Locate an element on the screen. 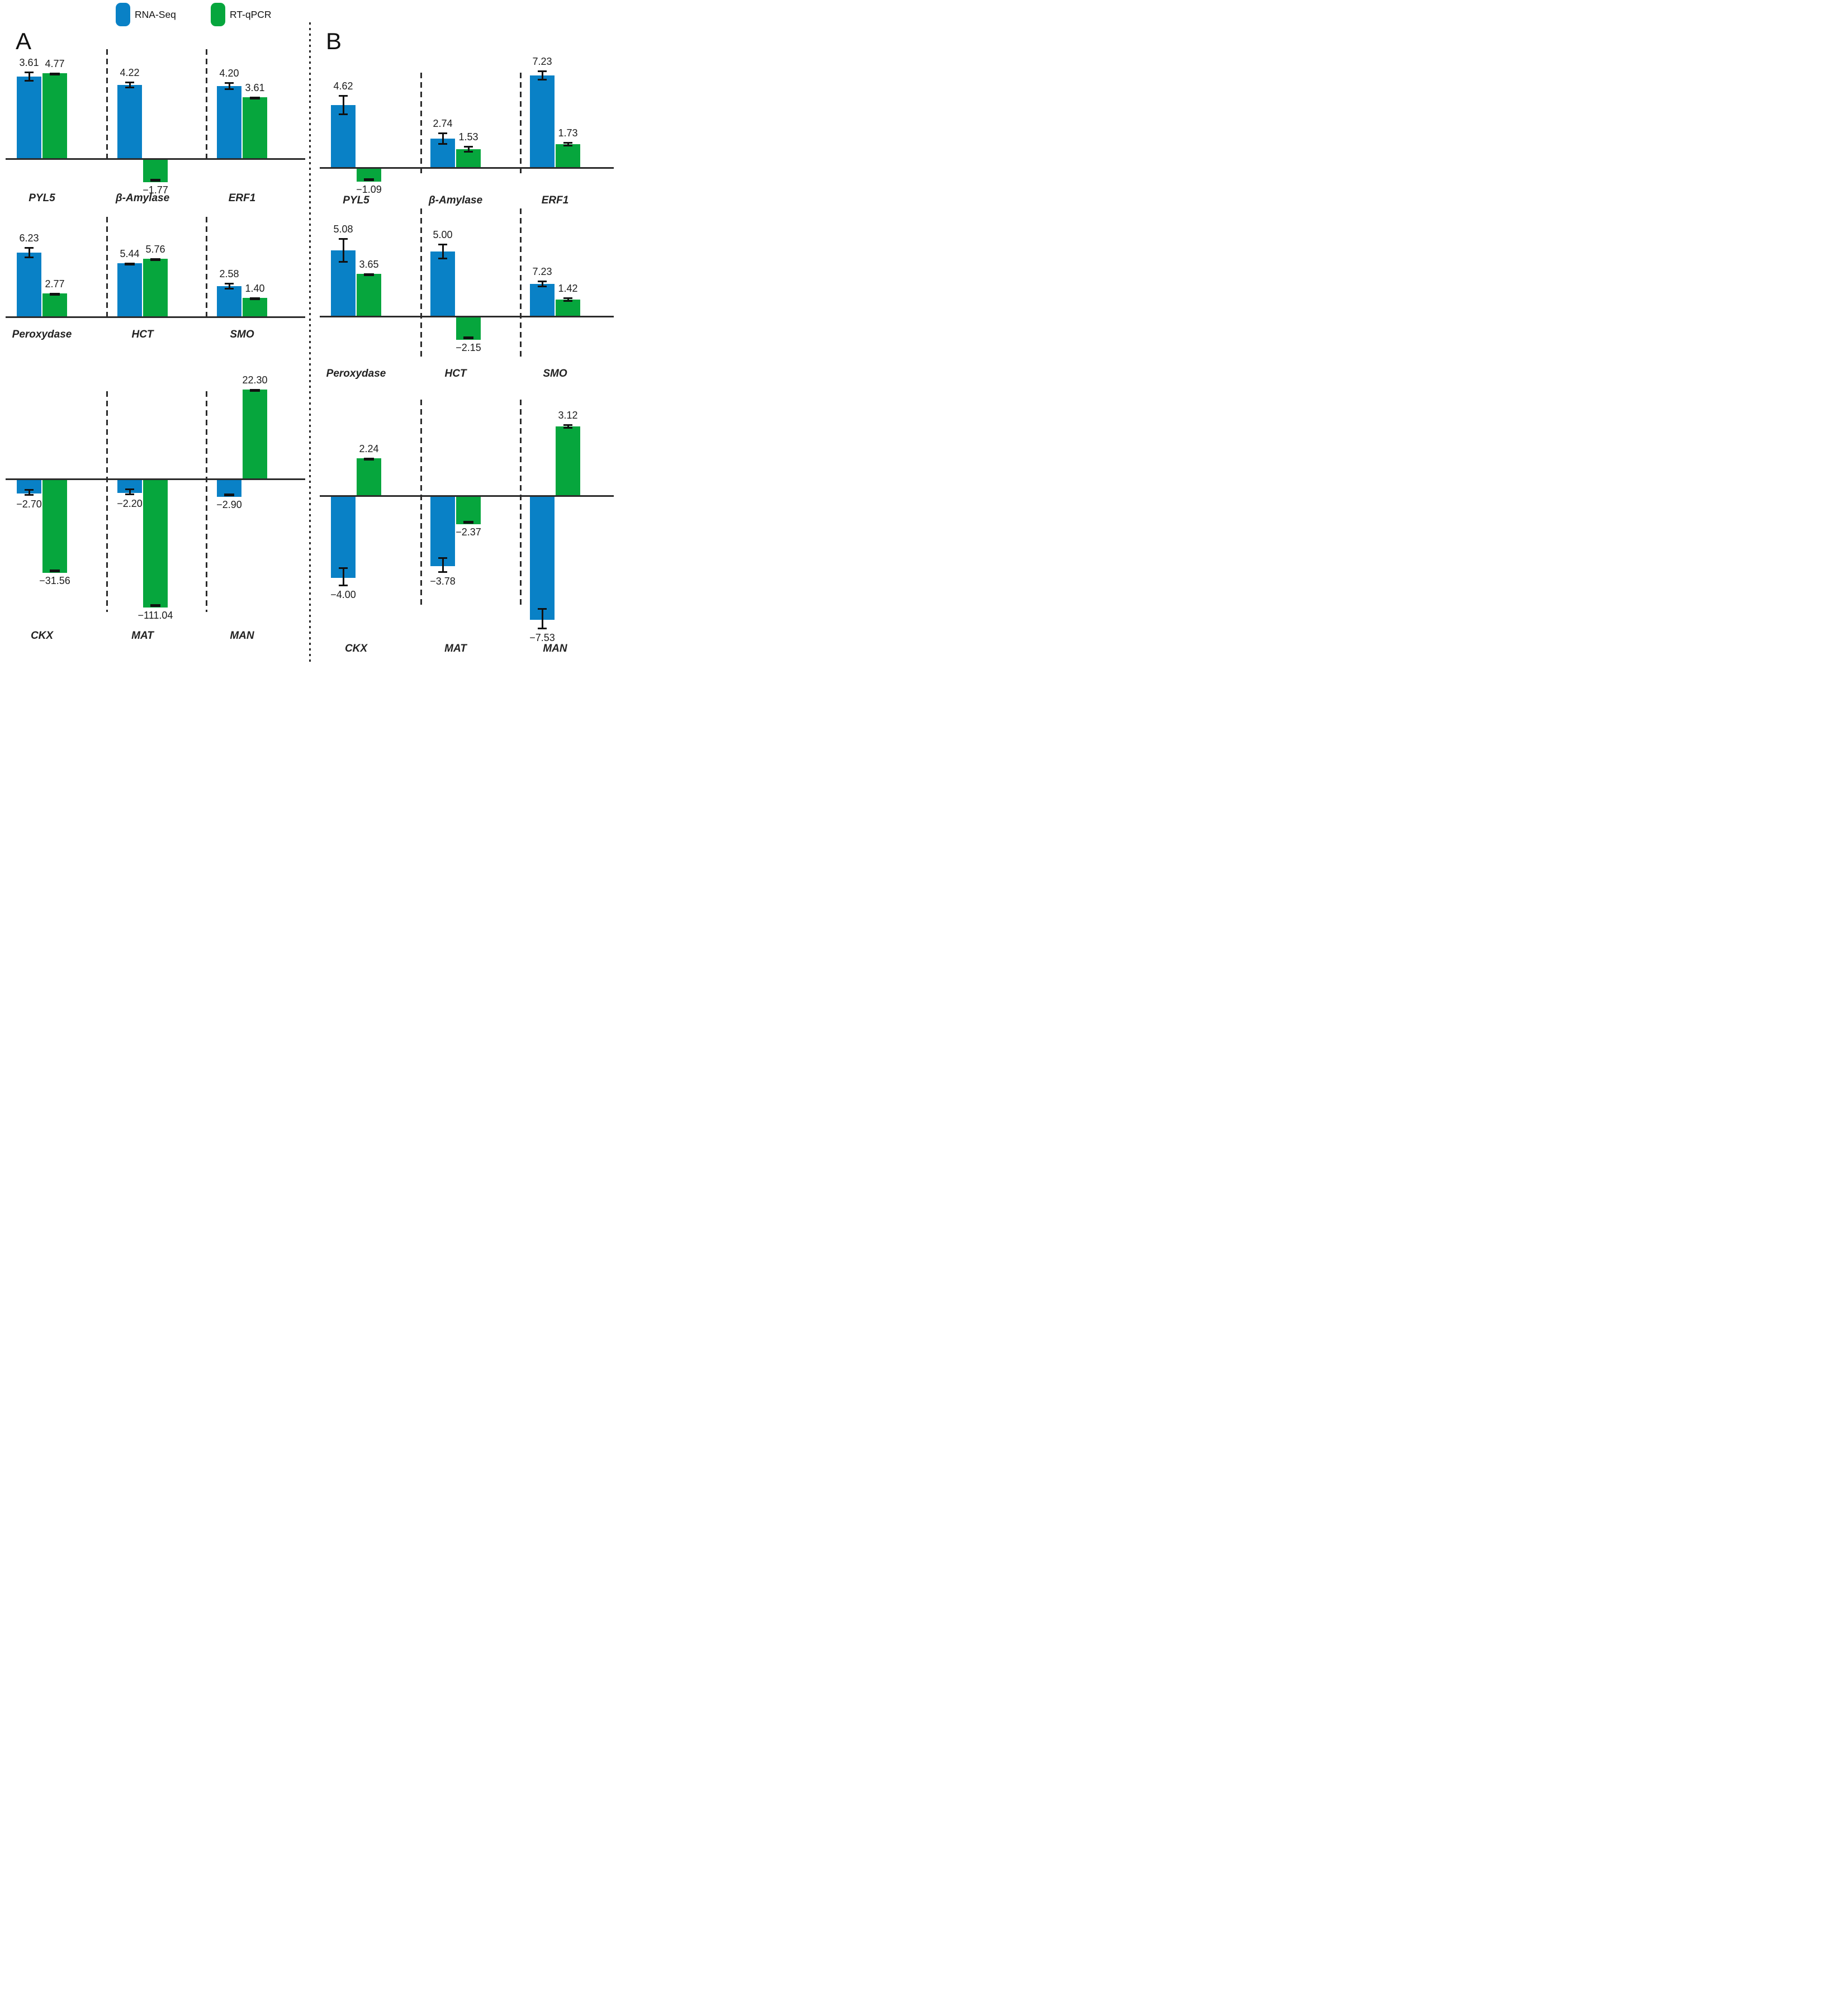 This screenshot has width=1848, height=1998. value-label: 5.08 is located at coordinates (343, 229).